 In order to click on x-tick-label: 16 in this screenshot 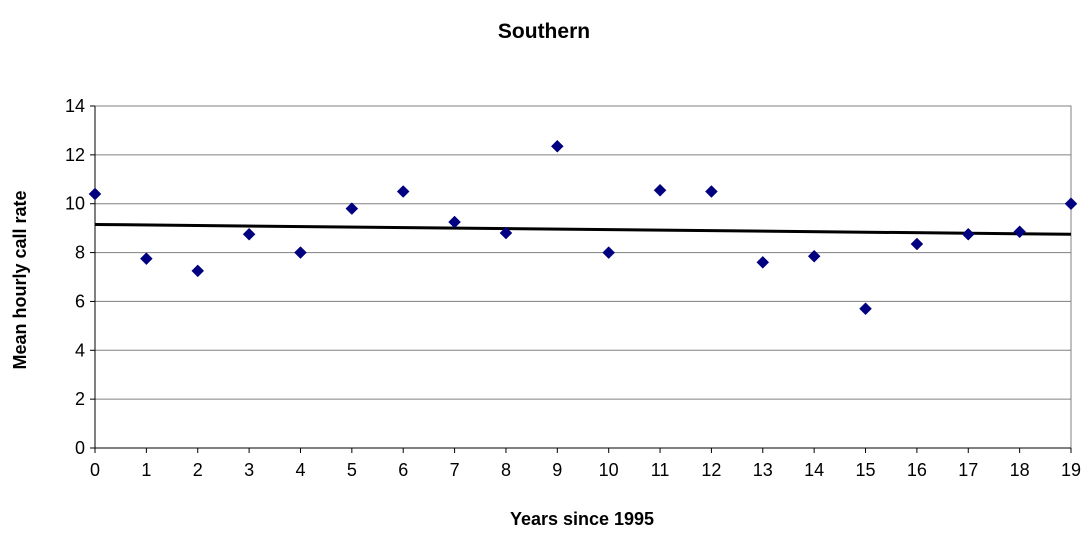, I will do `click(917, 470)`.